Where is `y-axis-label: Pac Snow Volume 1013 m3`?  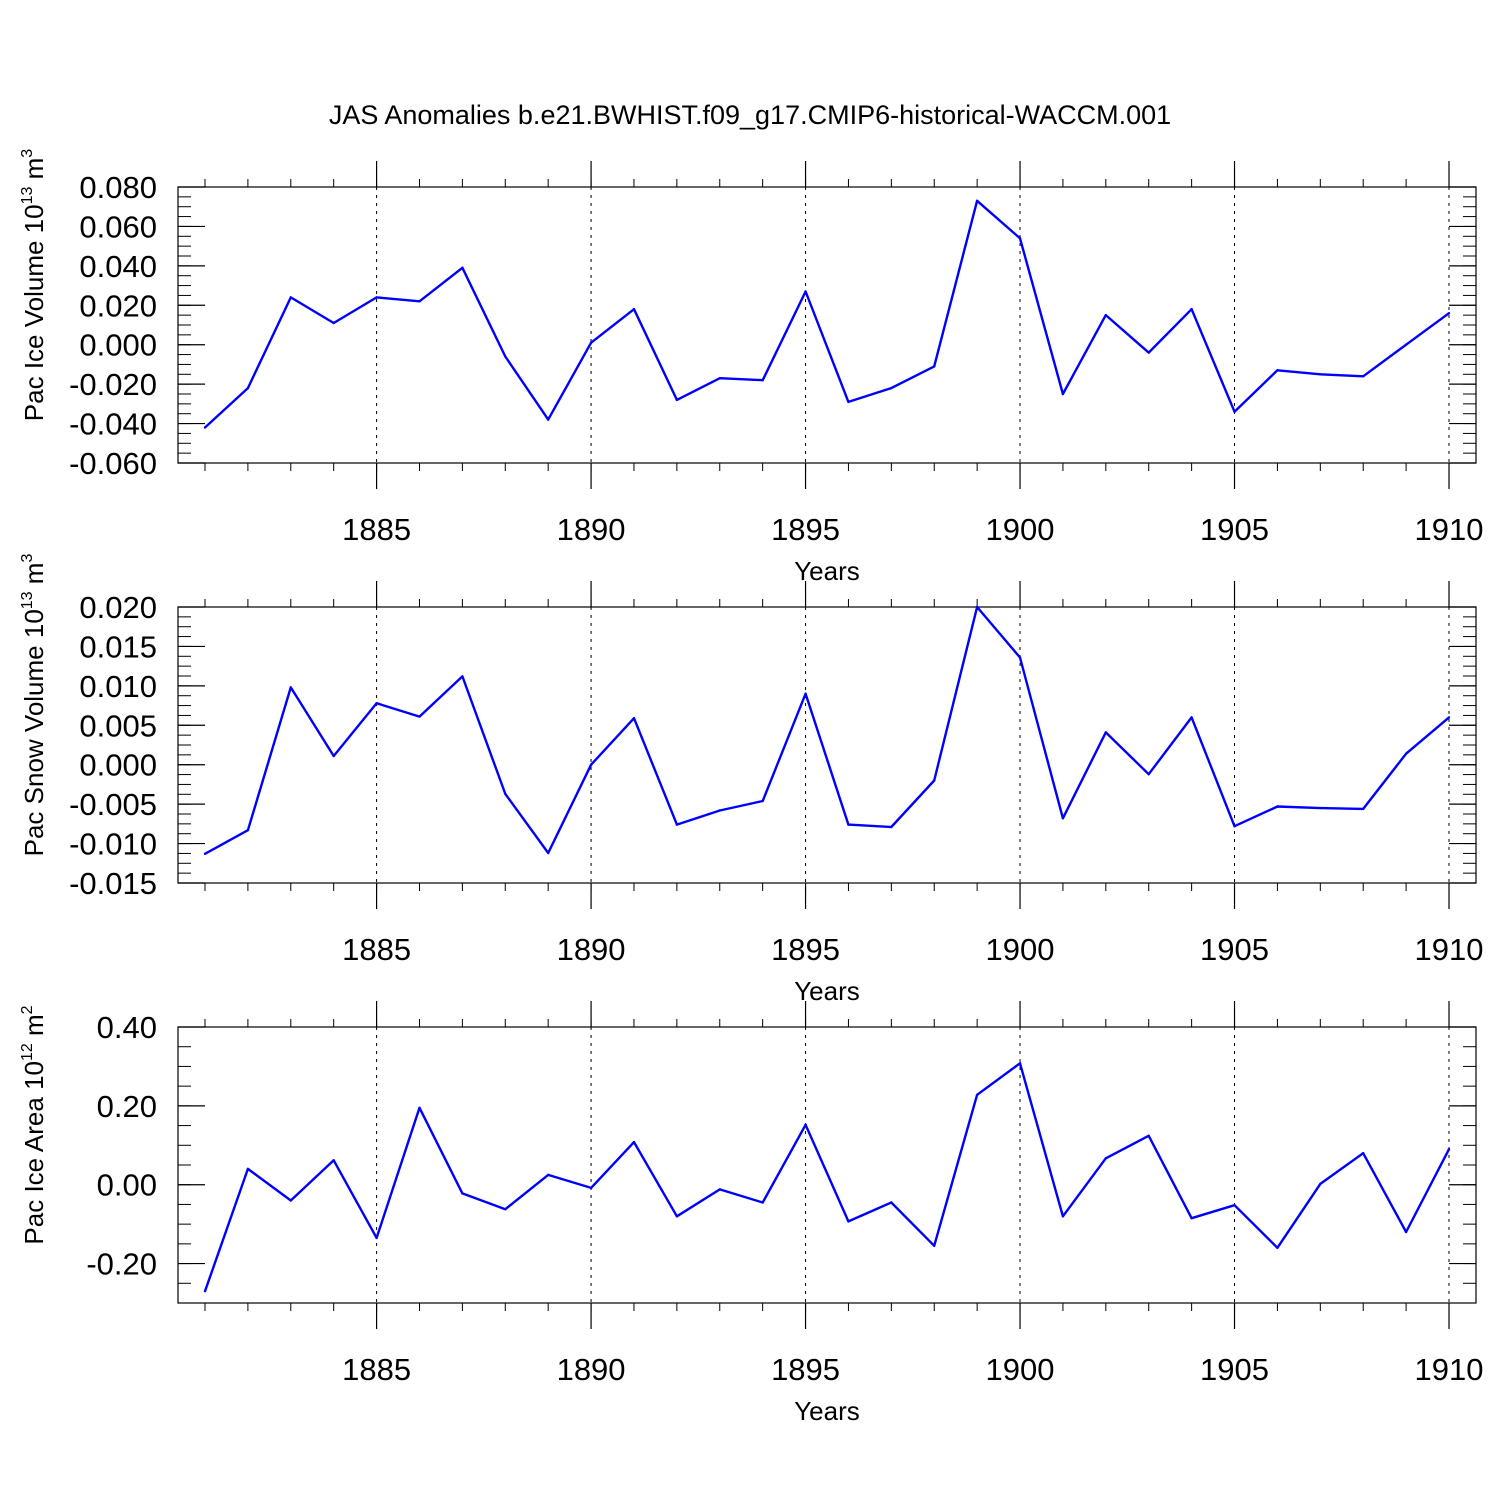
y-axis-label: Pac Snow Volume 1013 m3 is located at coordinates (34, 705).